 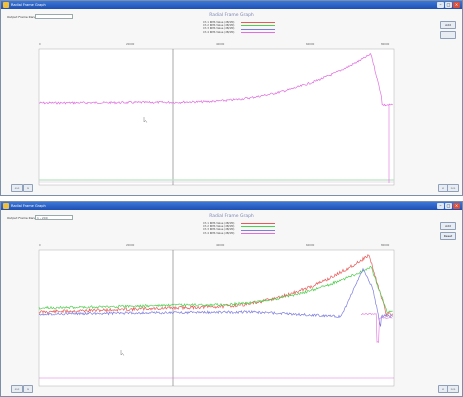 I want to click on series-ch1, so click(x=215, y=285).